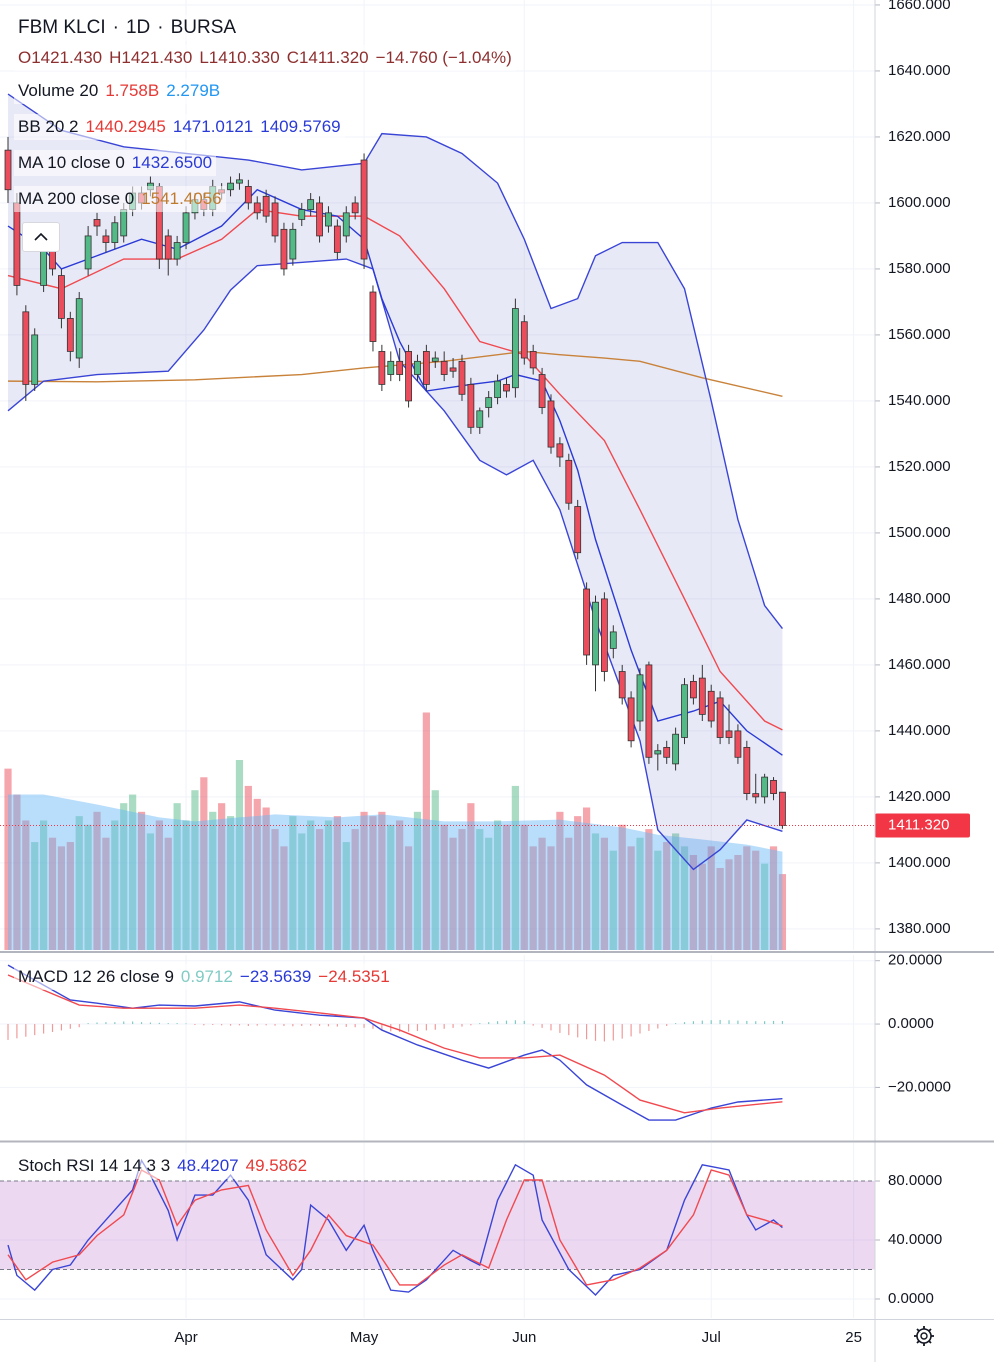 The height and width of the screenshot is (1362, 994). What do you see at coordinates (395, 373) in the screenshot?
I see `ma200-line` at bounding box center [395, 373].